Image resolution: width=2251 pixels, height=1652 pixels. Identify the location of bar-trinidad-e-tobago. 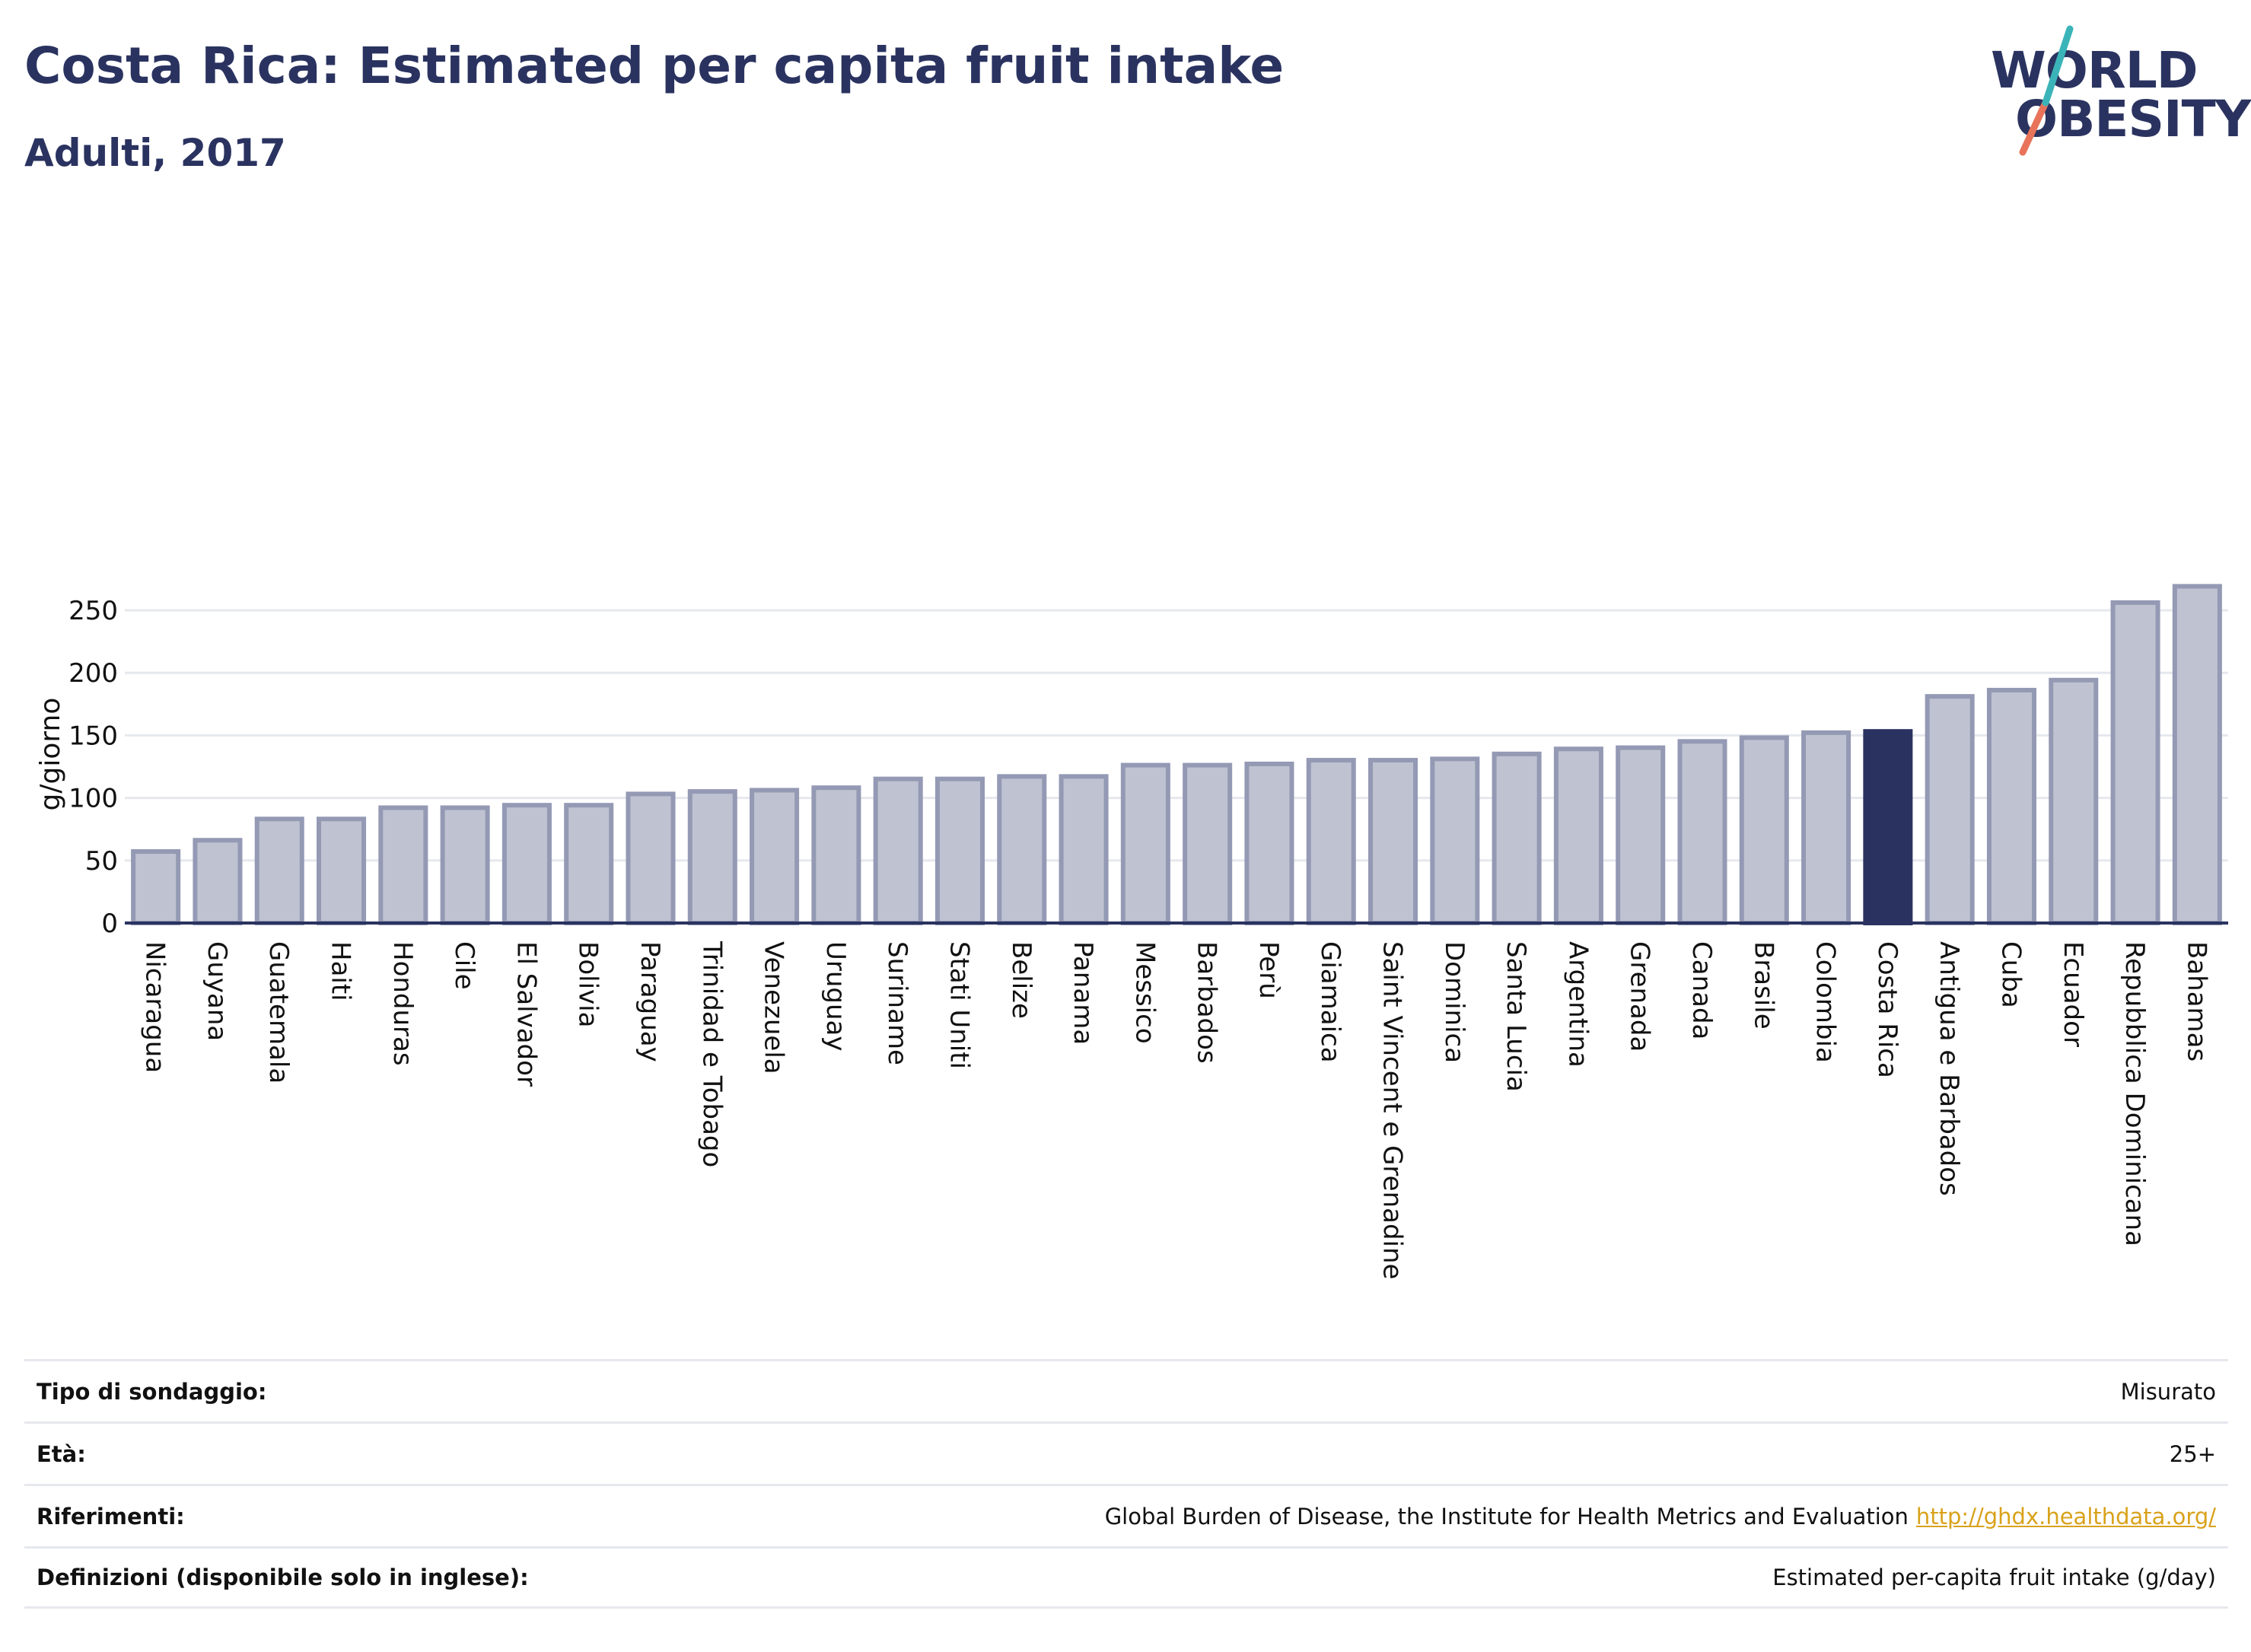
(712, 857).